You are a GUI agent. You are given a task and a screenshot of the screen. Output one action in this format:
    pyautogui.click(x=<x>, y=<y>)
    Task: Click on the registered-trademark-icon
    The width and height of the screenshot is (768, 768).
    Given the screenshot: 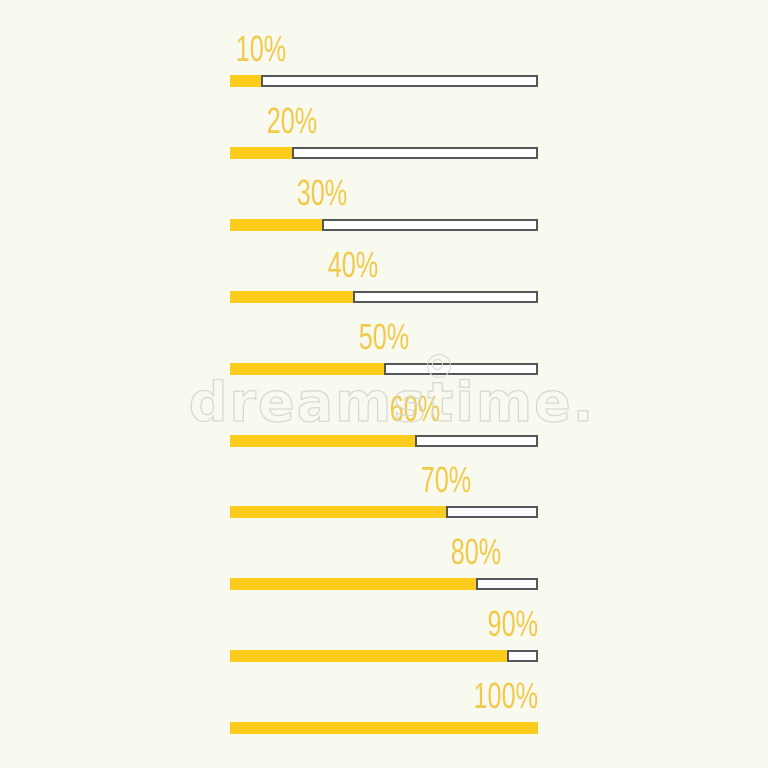 What is the action you would take?
    pyautogui.click(x=439, y=366)
    